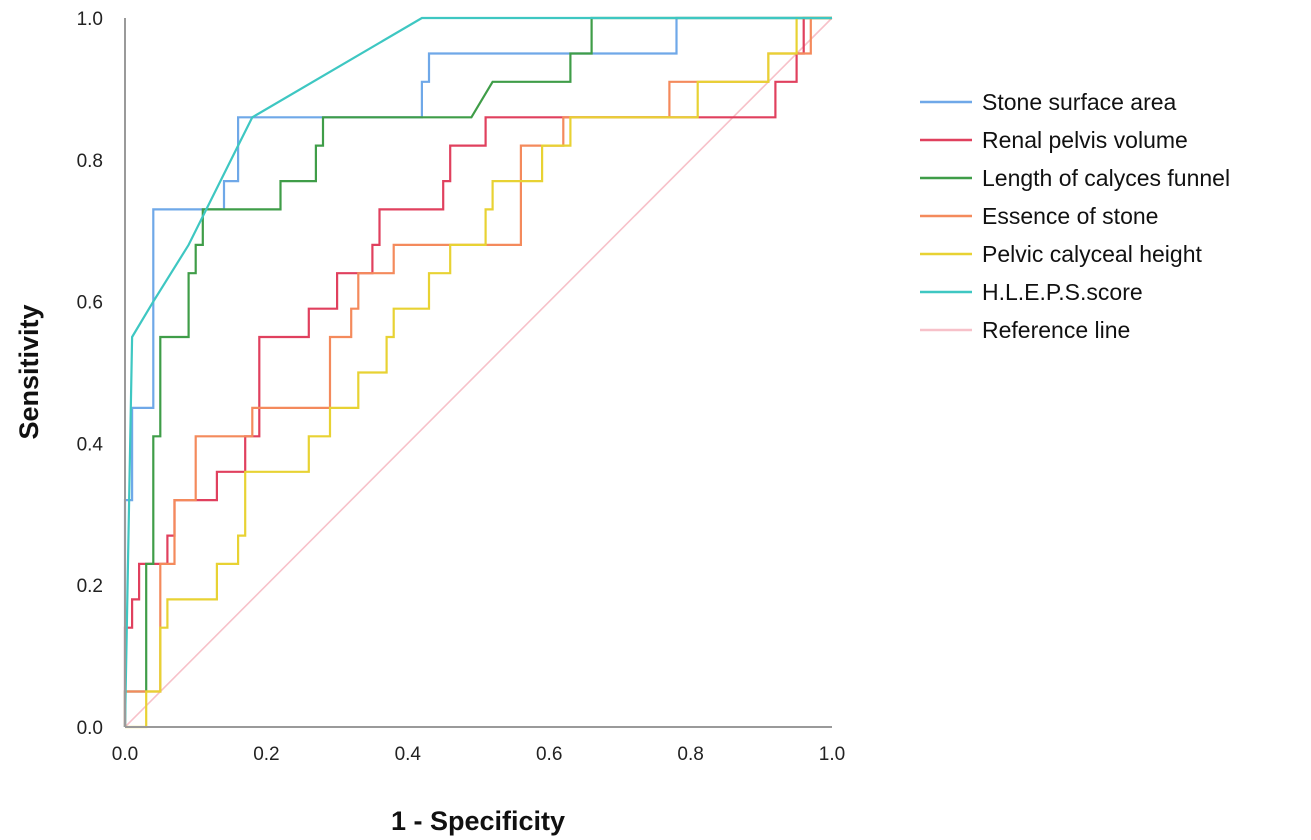 The height and width of the screenshot is (840, 1311). I want to click on legend-item: Pelvic calyceal height, so click(1061, 254).